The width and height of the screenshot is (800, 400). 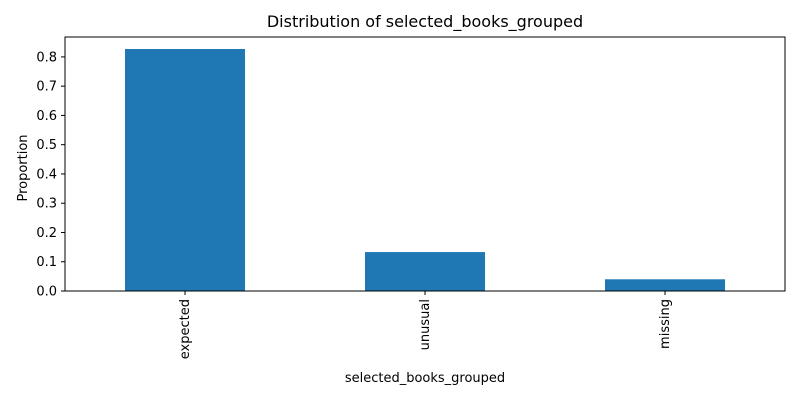 I want to click on x-axis-ticks: expected unusual missing, so click(x=425, y=325).